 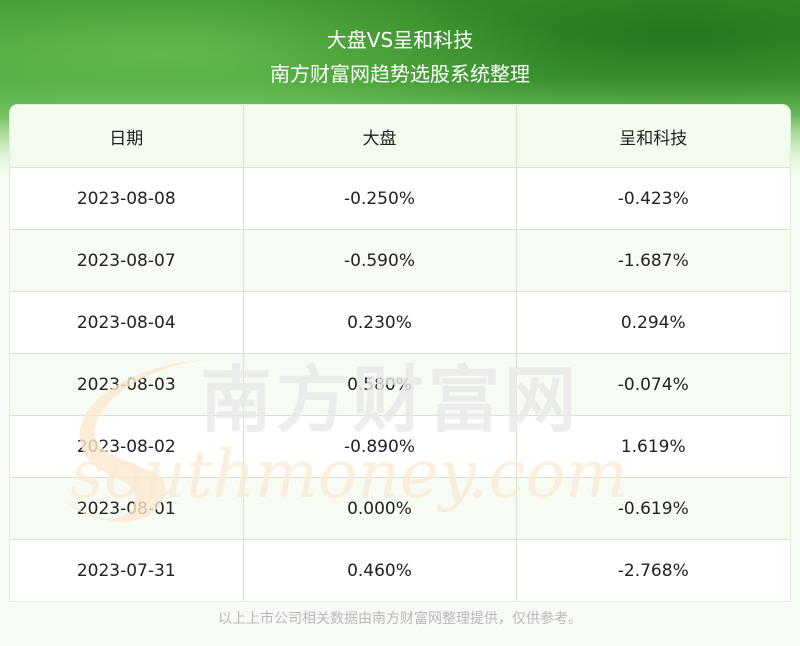 I want to click on cell-date: 2023-07-31, so click(x=127, y=570).